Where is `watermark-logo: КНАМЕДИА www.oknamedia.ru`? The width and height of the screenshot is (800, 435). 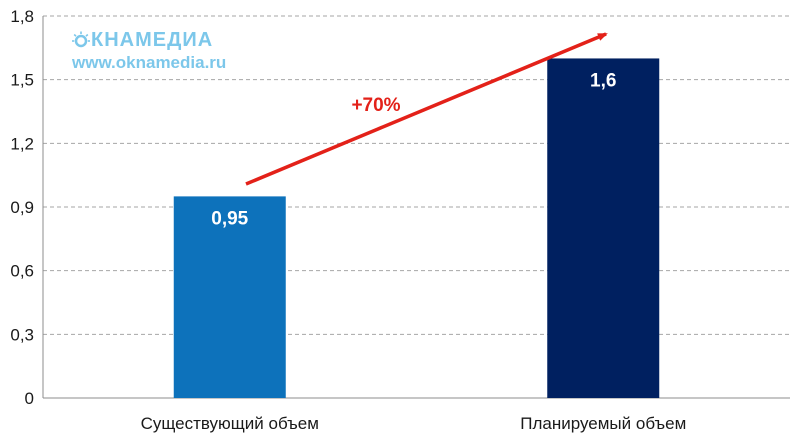
watermark-logo: КНАМЕДИА www.oknamedia.ru is located at coordinates (149, 50).